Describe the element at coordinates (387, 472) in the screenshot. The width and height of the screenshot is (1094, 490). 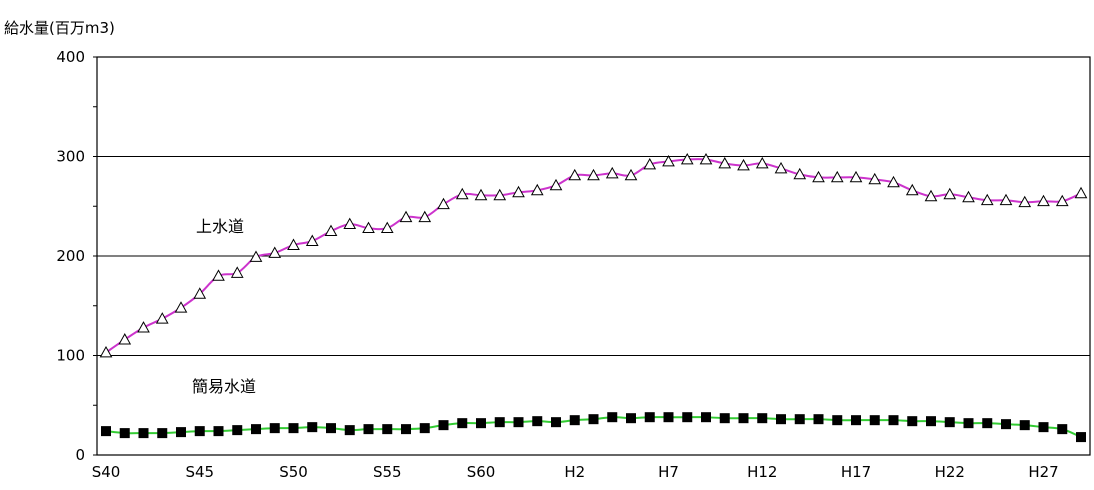
I see `x-tick-label: S55` at that location.